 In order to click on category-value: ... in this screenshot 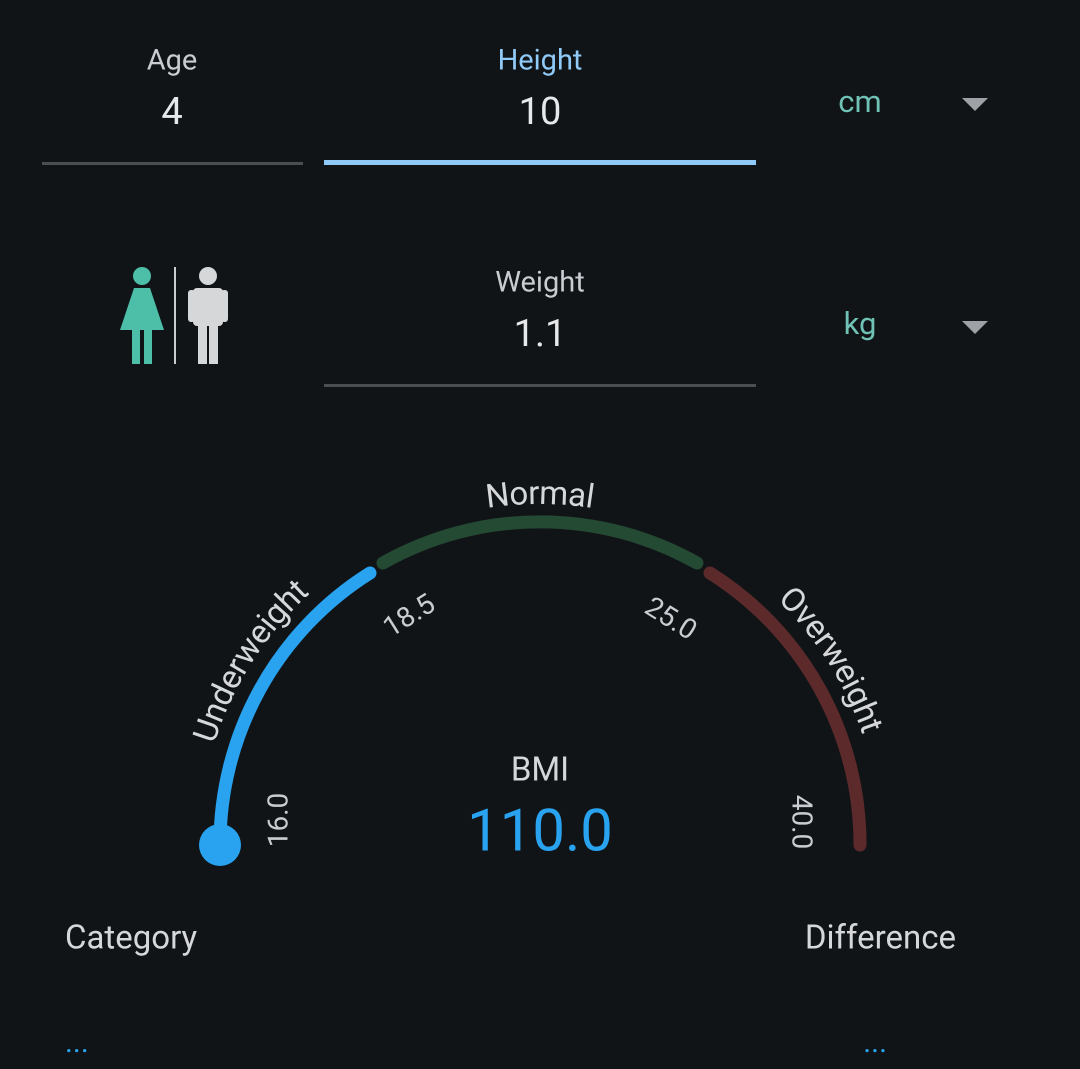, I will do `click(77, 1042)`.